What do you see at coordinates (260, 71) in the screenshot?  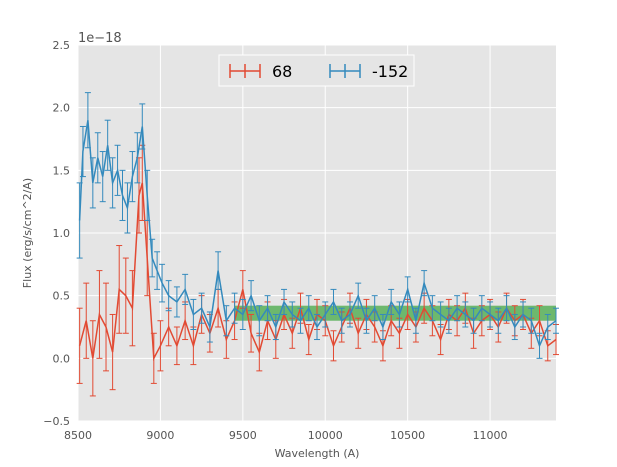 I see `legend-item-68: 68` at bounding box center [260, 71].